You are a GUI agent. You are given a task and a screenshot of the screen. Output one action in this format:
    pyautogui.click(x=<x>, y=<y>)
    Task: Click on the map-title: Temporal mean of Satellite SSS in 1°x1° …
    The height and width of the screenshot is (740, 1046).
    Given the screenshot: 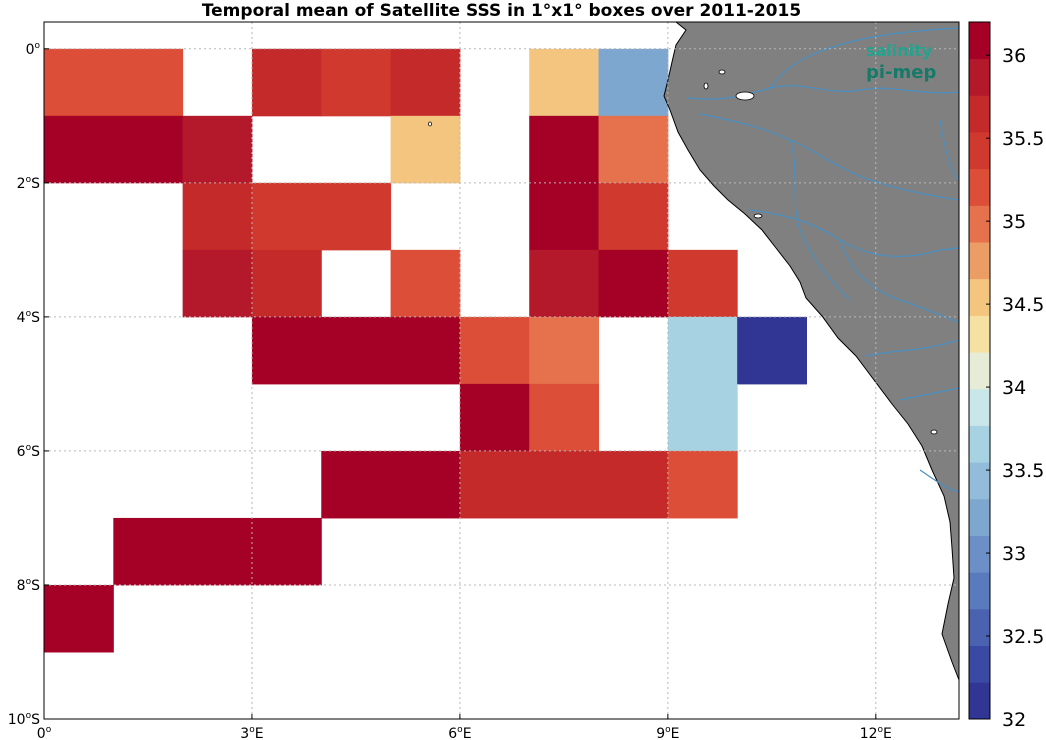 What is the action you would take?
    pyautogui.click(x=501, y=11)
    